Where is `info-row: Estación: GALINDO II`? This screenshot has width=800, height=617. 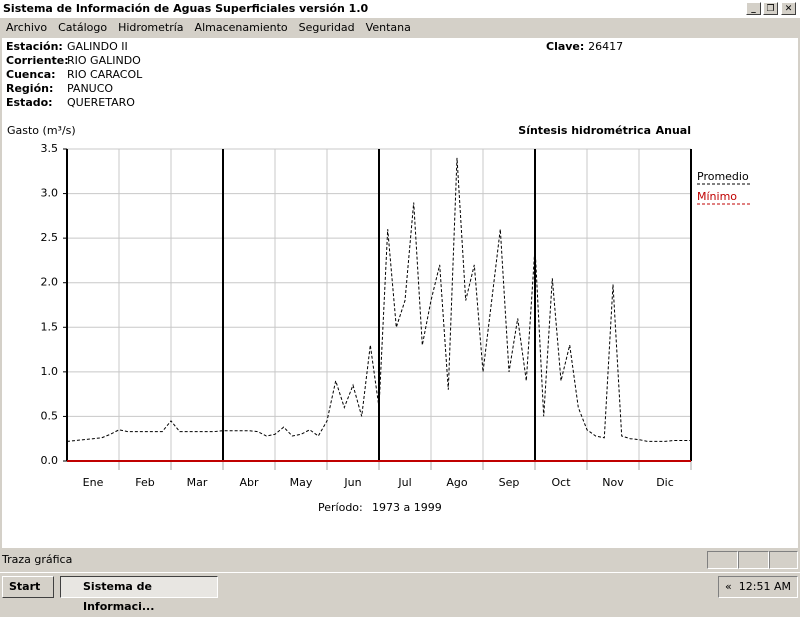 info-row: Estación: GALINDO II is located at coordinates (74, 47).